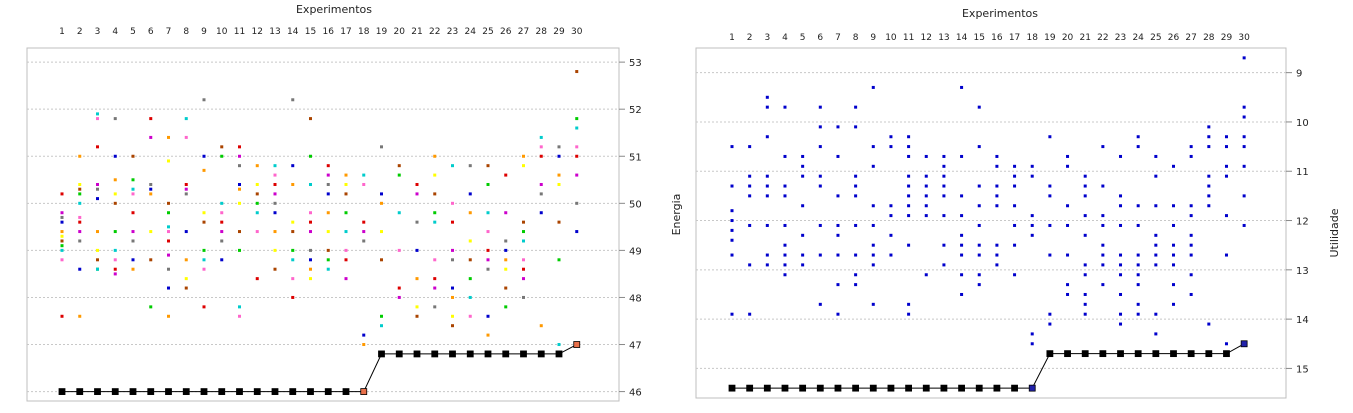 The height and width of the screenshot is (413, 1353). What do you see at coordinates (635, 251) in the screenshot?
I see `y-tick-label: 49` at bounding box center [635, 251].